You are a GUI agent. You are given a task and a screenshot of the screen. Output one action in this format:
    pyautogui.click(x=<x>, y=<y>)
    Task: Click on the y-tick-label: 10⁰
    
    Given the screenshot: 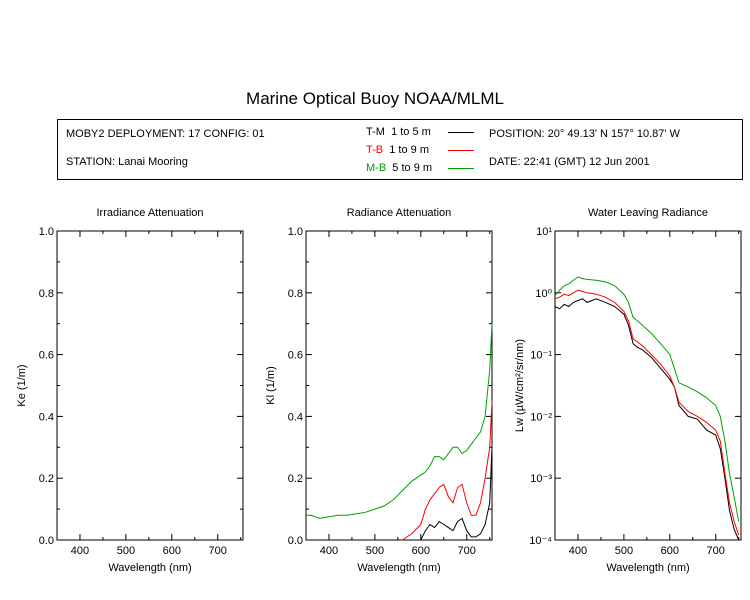 What is the action you would take?
    pyautogui.click(x=543, y=294)
    